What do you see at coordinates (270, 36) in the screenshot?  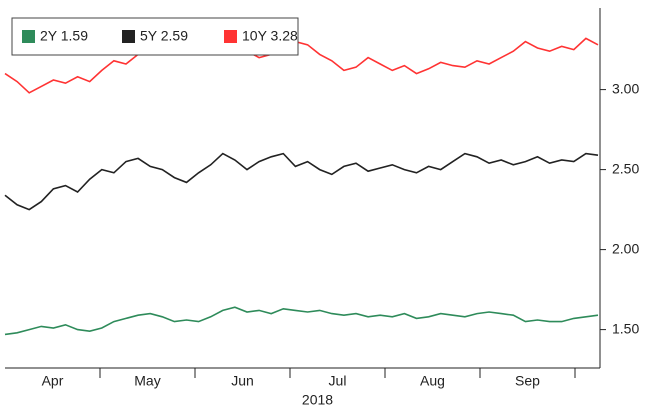 I see `legend-label: 10Y 3.28` at bounding box center [270, 36].